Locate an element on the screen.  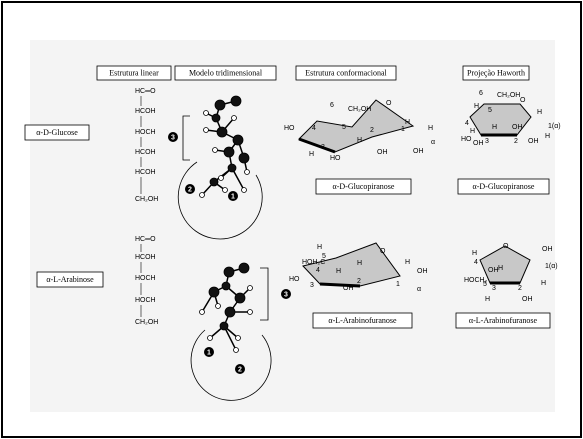
atom-label: 6 is located at coordinates (332, 105).